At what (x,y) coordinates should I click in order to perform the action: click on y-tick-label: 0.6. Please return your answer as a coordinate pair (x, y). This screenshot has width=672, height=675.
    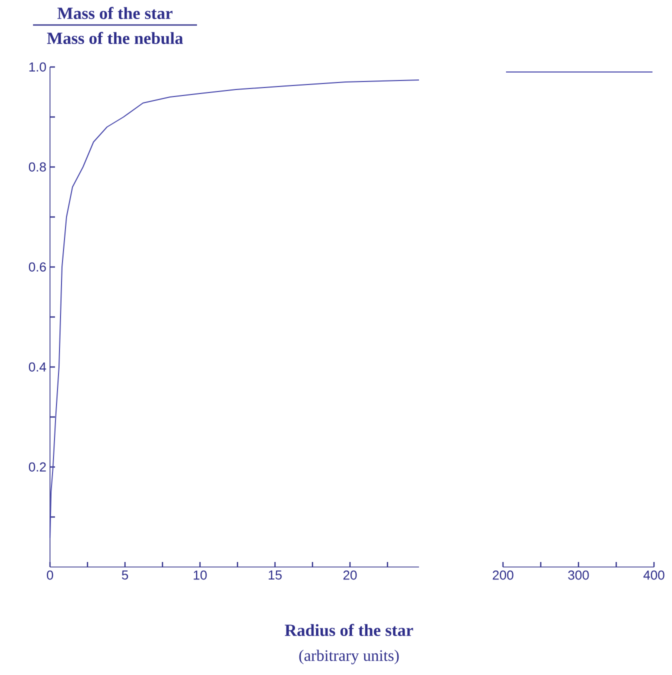
    Looking at the image, I should click on (37, 267).